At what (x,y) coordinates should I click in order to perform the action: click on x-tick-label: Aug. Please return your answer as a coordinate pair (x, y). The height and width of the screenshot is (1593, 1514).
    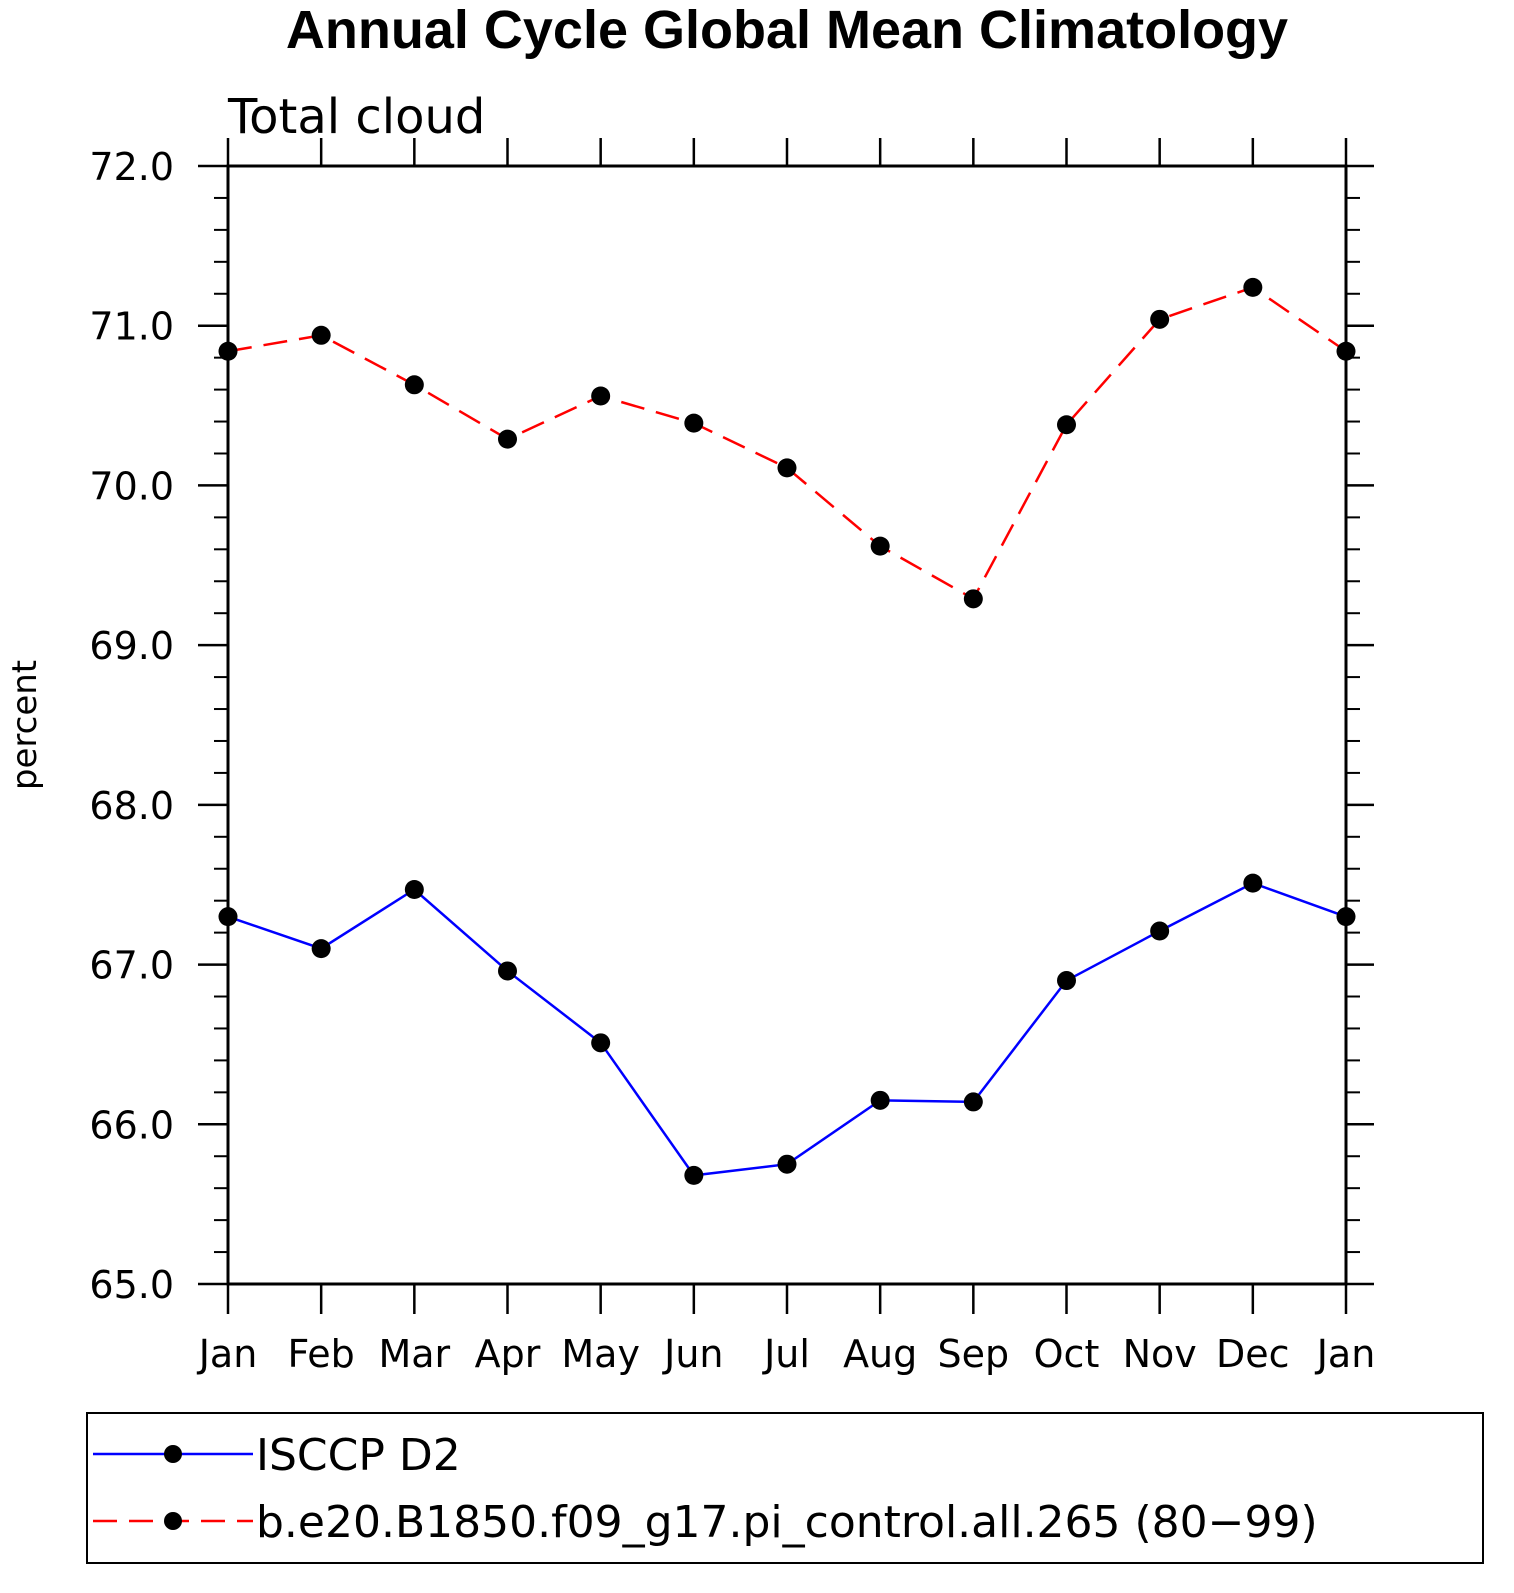
    Looking at the image, I should click on (880, 1354).